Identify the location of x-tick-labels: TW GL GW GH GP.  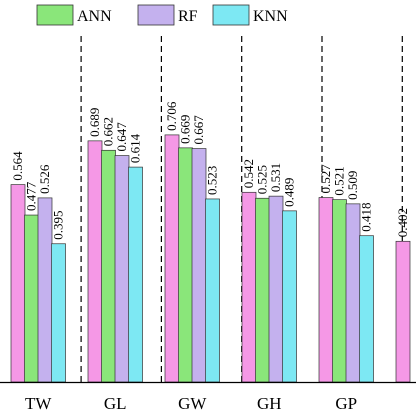
(191, 403).